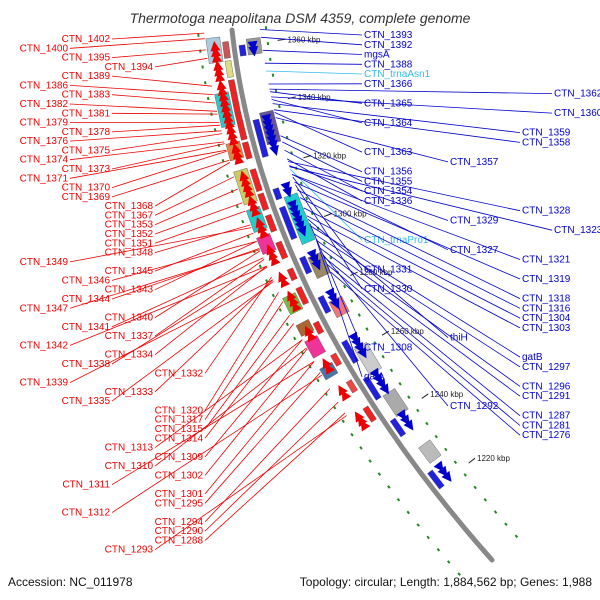 The height and width of the screenshot is (600, 600). Describe the element at coordinates (388, 181) in the screenshot. I see `gene-label: CTN_1355` at that location.